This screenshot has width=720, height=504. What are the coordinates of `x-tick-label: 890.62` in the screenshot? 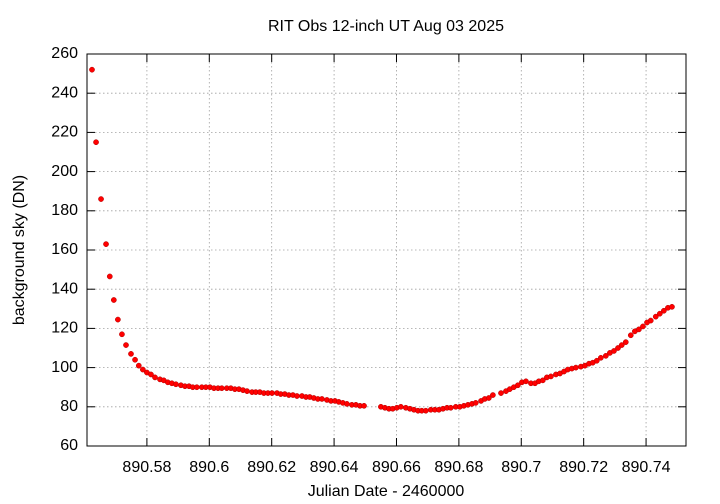 It's located at (271, 467).